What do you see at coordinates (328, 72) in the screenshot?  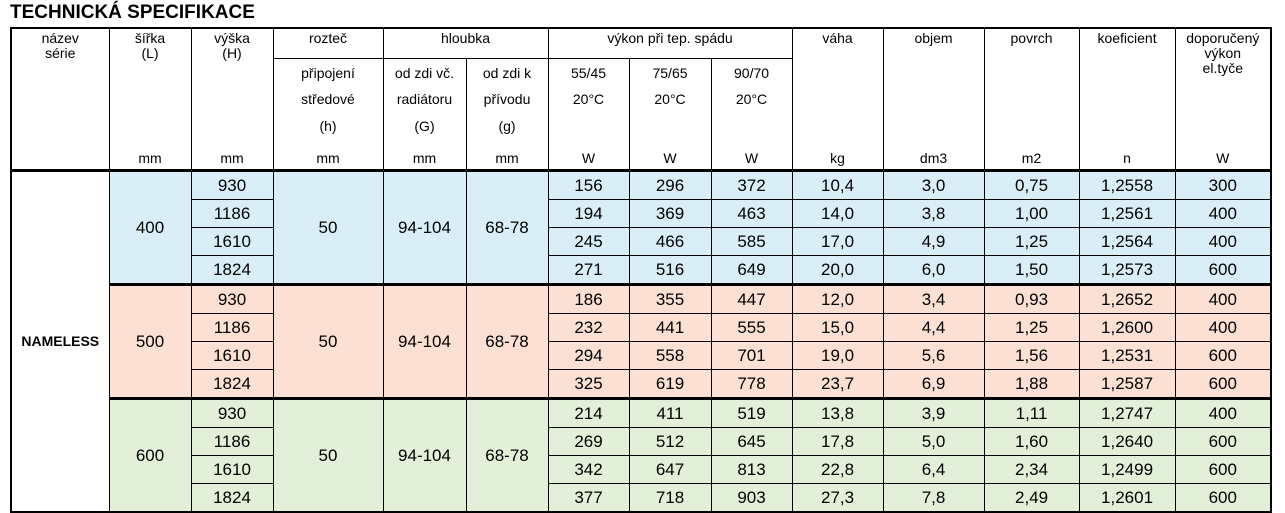 I see `header-cell: připojení` at bounding box center [328, 72].